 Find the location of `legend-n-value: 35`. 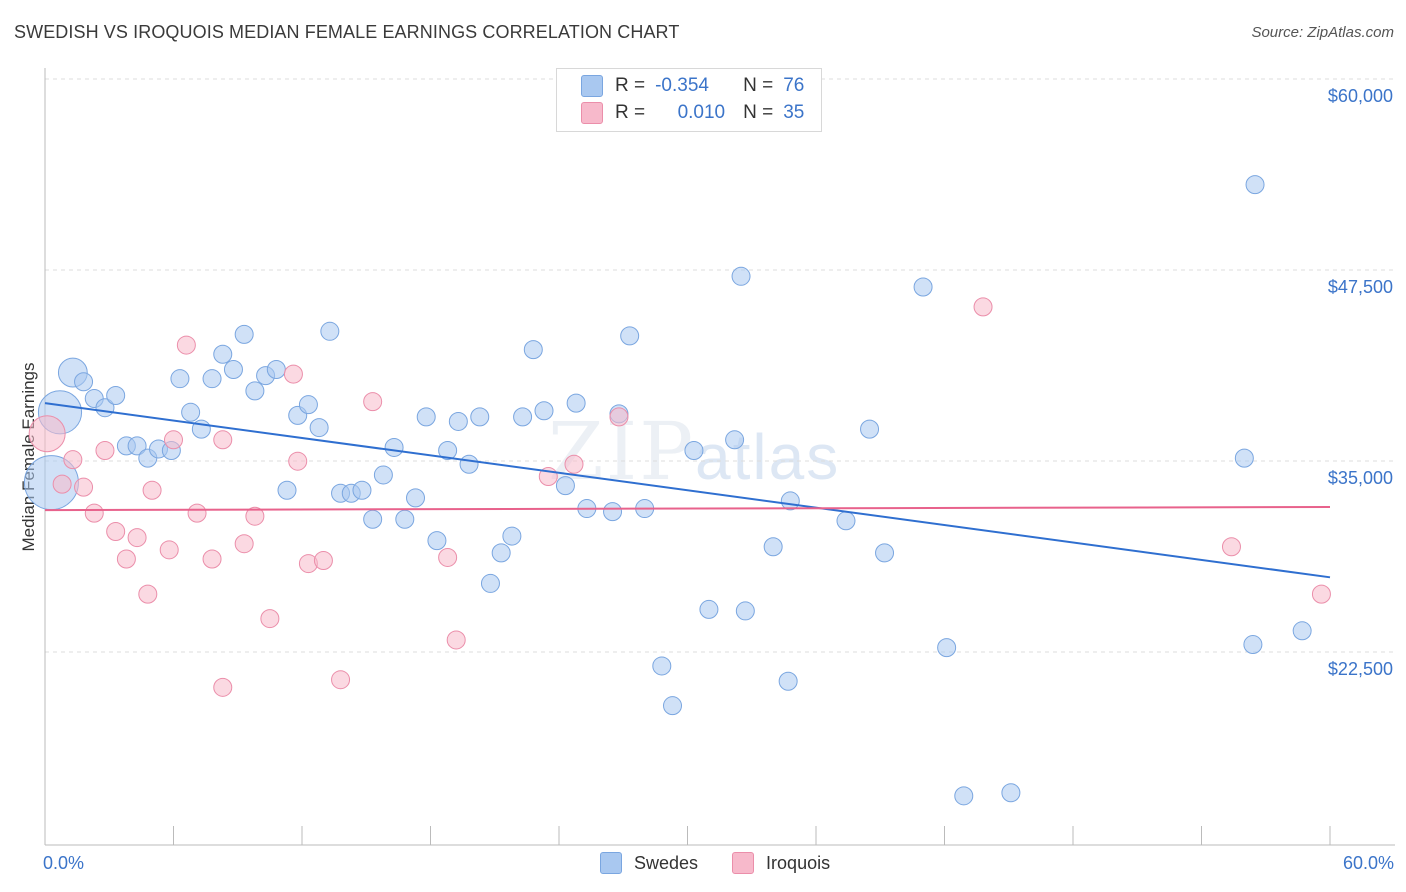

legend-n-value: 35 is located at coordinates (794, 112).